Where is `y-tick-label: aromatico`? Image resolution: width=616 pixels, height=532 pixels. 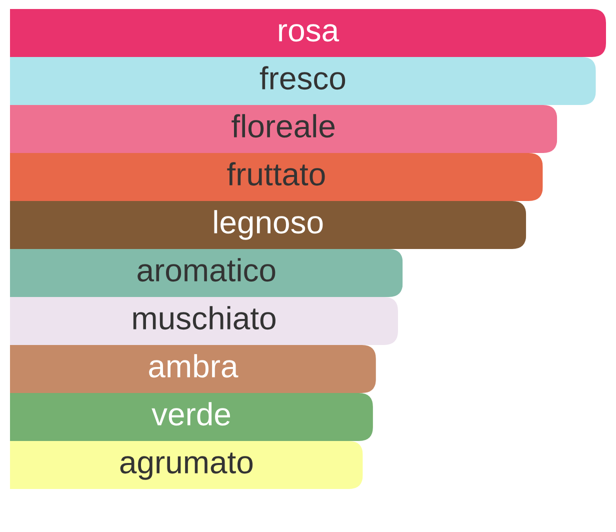
y-tick-label: aromatico is located at coordinates (207, 270).